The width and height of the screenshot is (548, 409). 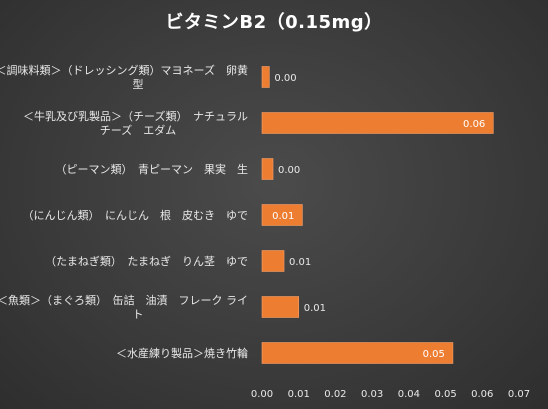 What do you see at coordinates (434, 354) in the screenshot?
I see `data-label: 0.05` at bounding box center [434, 354].